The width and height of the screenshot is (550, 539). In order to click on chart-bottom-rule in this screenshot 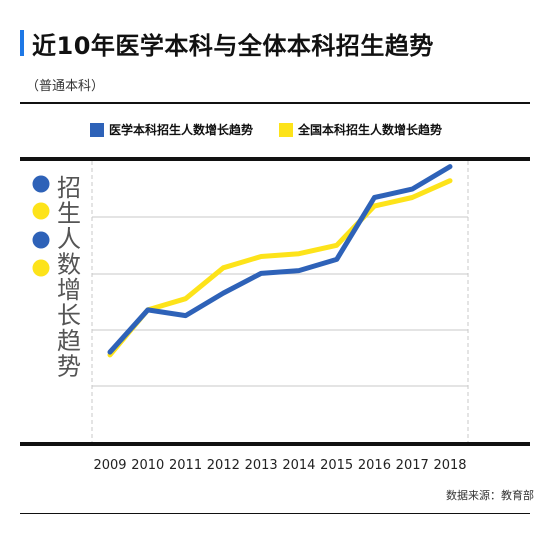, I will do `click(275, 444)`.